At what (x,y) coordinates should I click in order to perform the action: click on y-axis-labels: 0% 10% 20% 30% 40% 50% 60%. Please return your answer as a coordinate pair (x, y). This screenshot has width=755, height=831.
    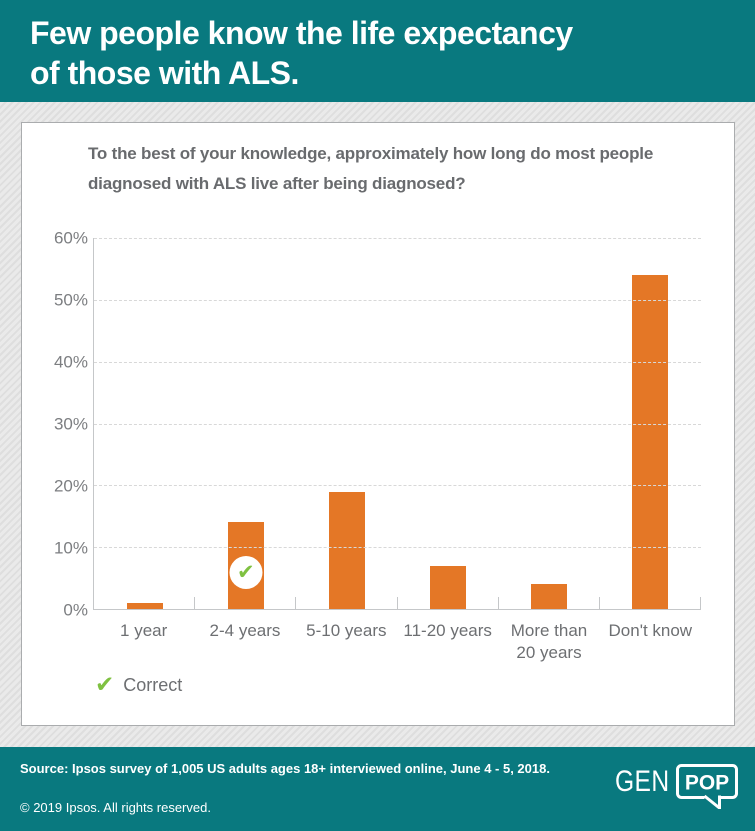
    Looking at the image, I should click on (55, 424).